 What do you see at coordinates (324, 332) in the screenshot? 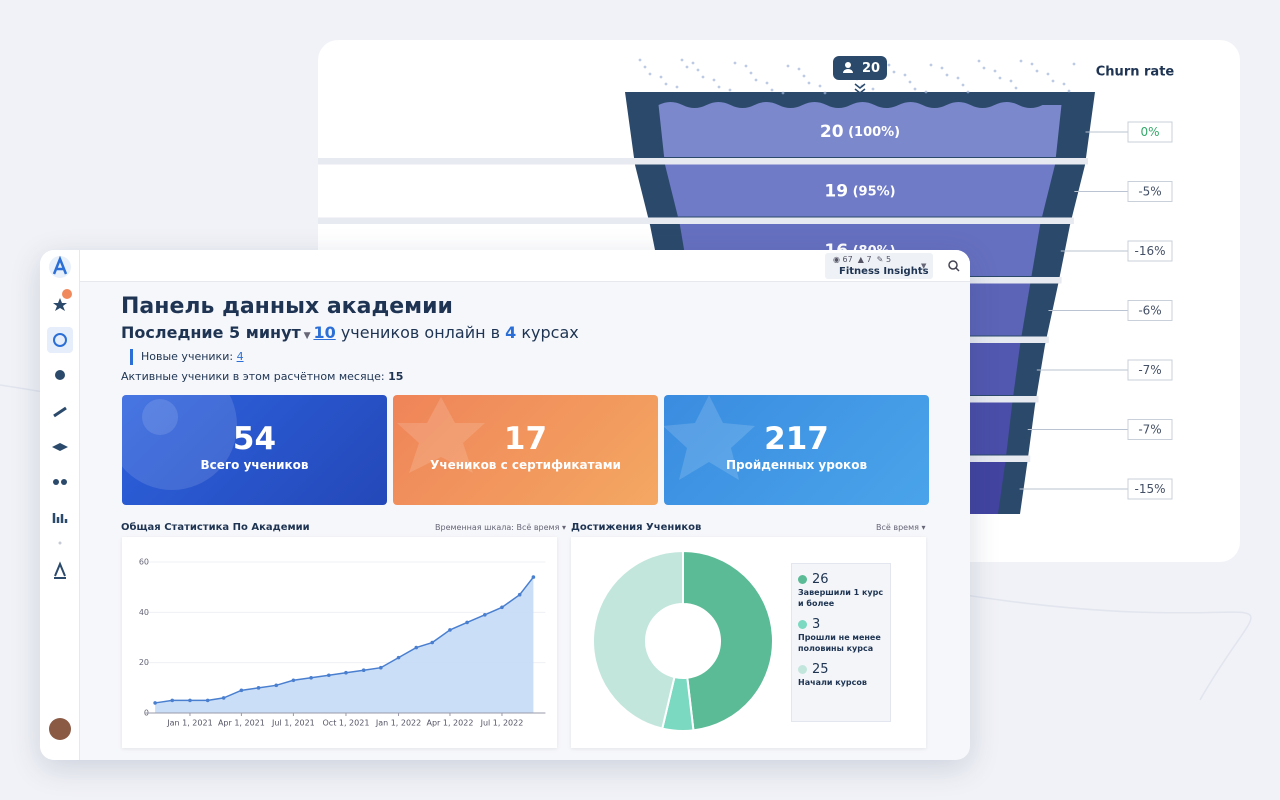
I see `online-count-link: 10` at bounding box center [324, 332].